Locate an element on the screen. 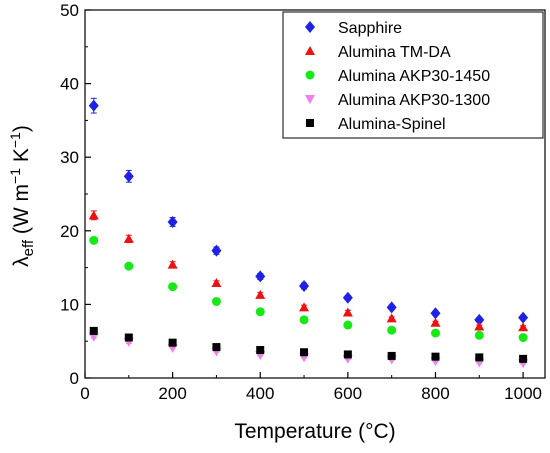  x-tick-label: 400 is located at coordinates (260, 393).